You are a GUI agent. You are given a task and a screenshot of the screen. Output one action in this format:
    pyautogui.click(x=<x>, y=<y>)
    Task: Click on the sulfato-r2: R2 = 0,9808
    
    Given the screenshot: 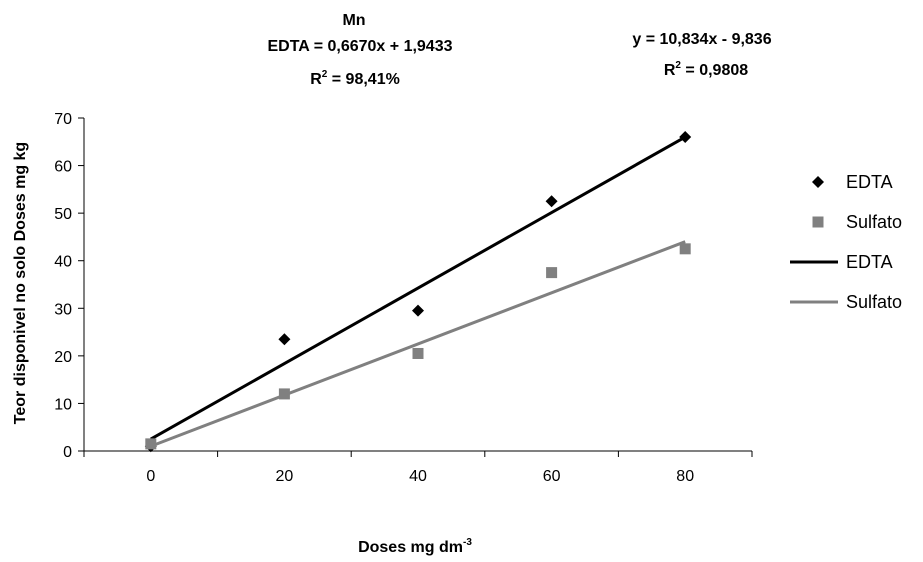 What is the action you would take?
    pyautogui.click(x=706, y=69)
    